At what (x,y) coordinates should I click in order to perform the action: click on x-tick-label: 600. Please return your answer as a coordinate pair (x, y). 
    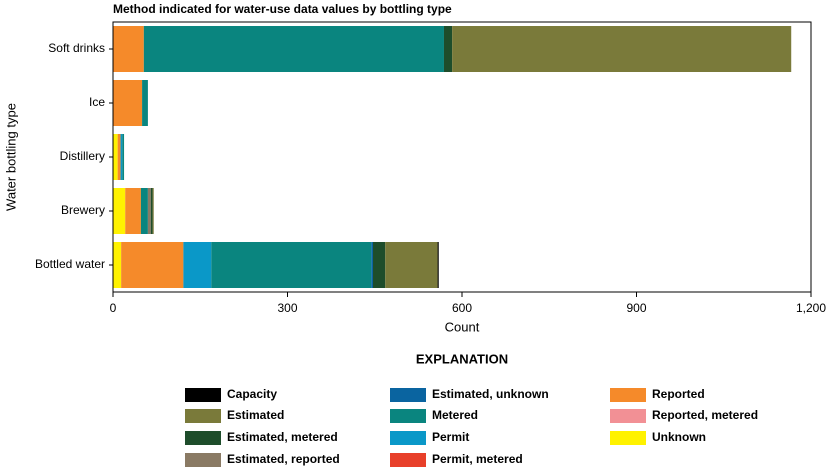
    Looking at the image, I should click on (462, 308).